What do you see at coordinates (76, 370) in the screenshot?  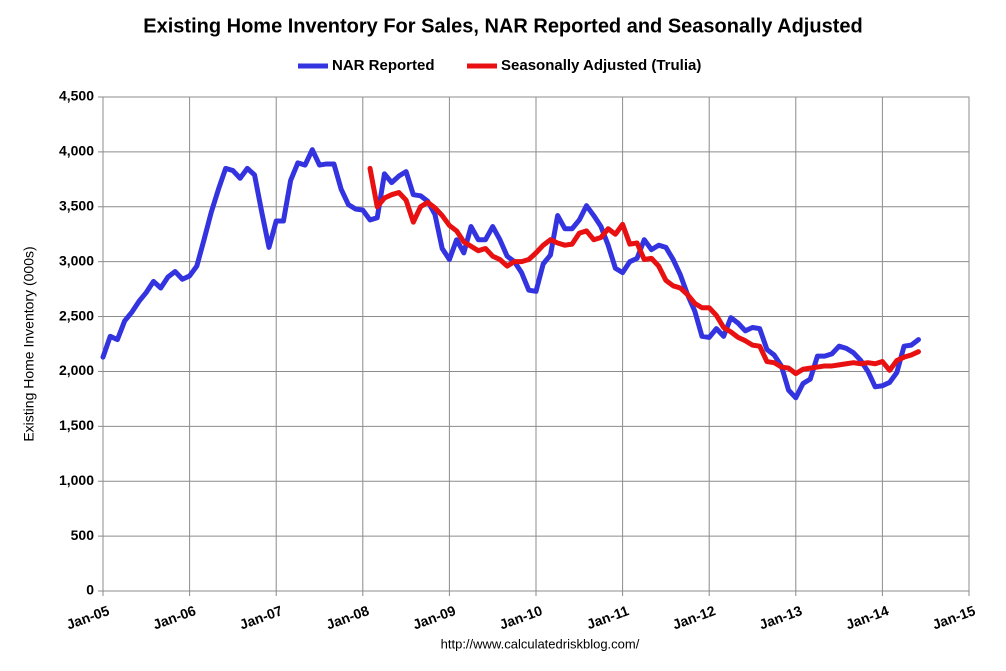 I see `y-tick-label: 2,000` at bounding box center [76, 370].